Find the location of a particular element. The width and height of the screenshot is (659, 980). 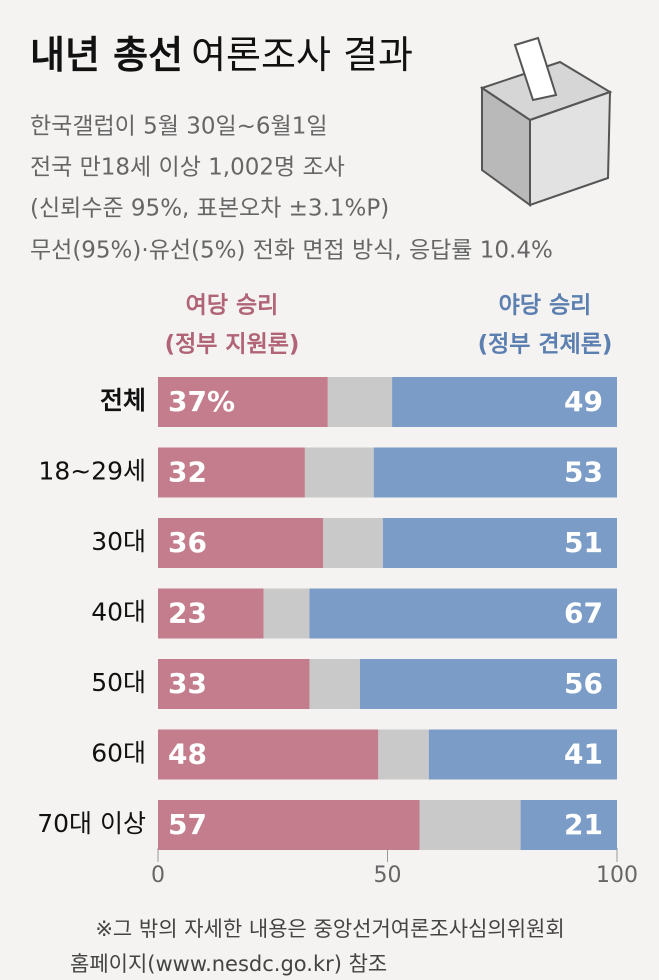

value-label: 37% is located at coordinates (201, 401).